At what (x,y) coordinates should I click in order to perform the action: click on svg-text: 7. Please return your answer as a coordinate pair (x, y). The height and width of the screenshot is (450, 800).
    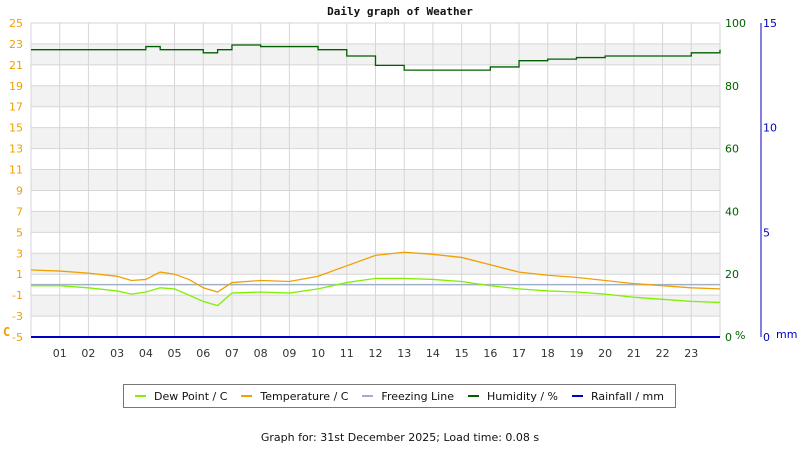
    Looking at the image, I should click on (19, 211).